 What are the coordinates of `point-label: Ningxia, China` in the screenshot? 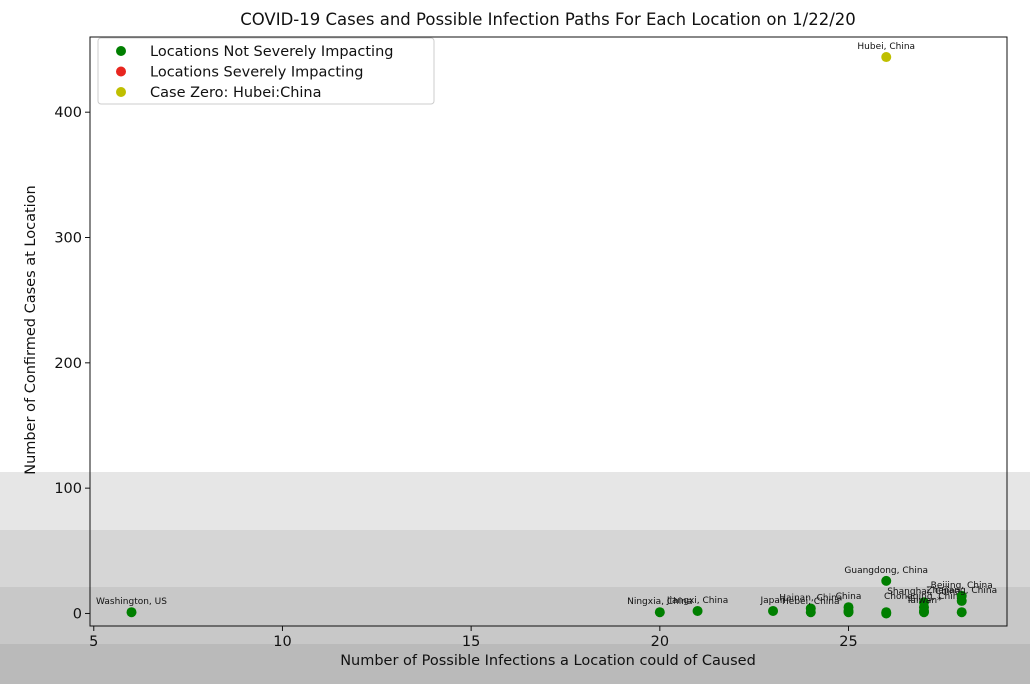 It's located at (659, 602).